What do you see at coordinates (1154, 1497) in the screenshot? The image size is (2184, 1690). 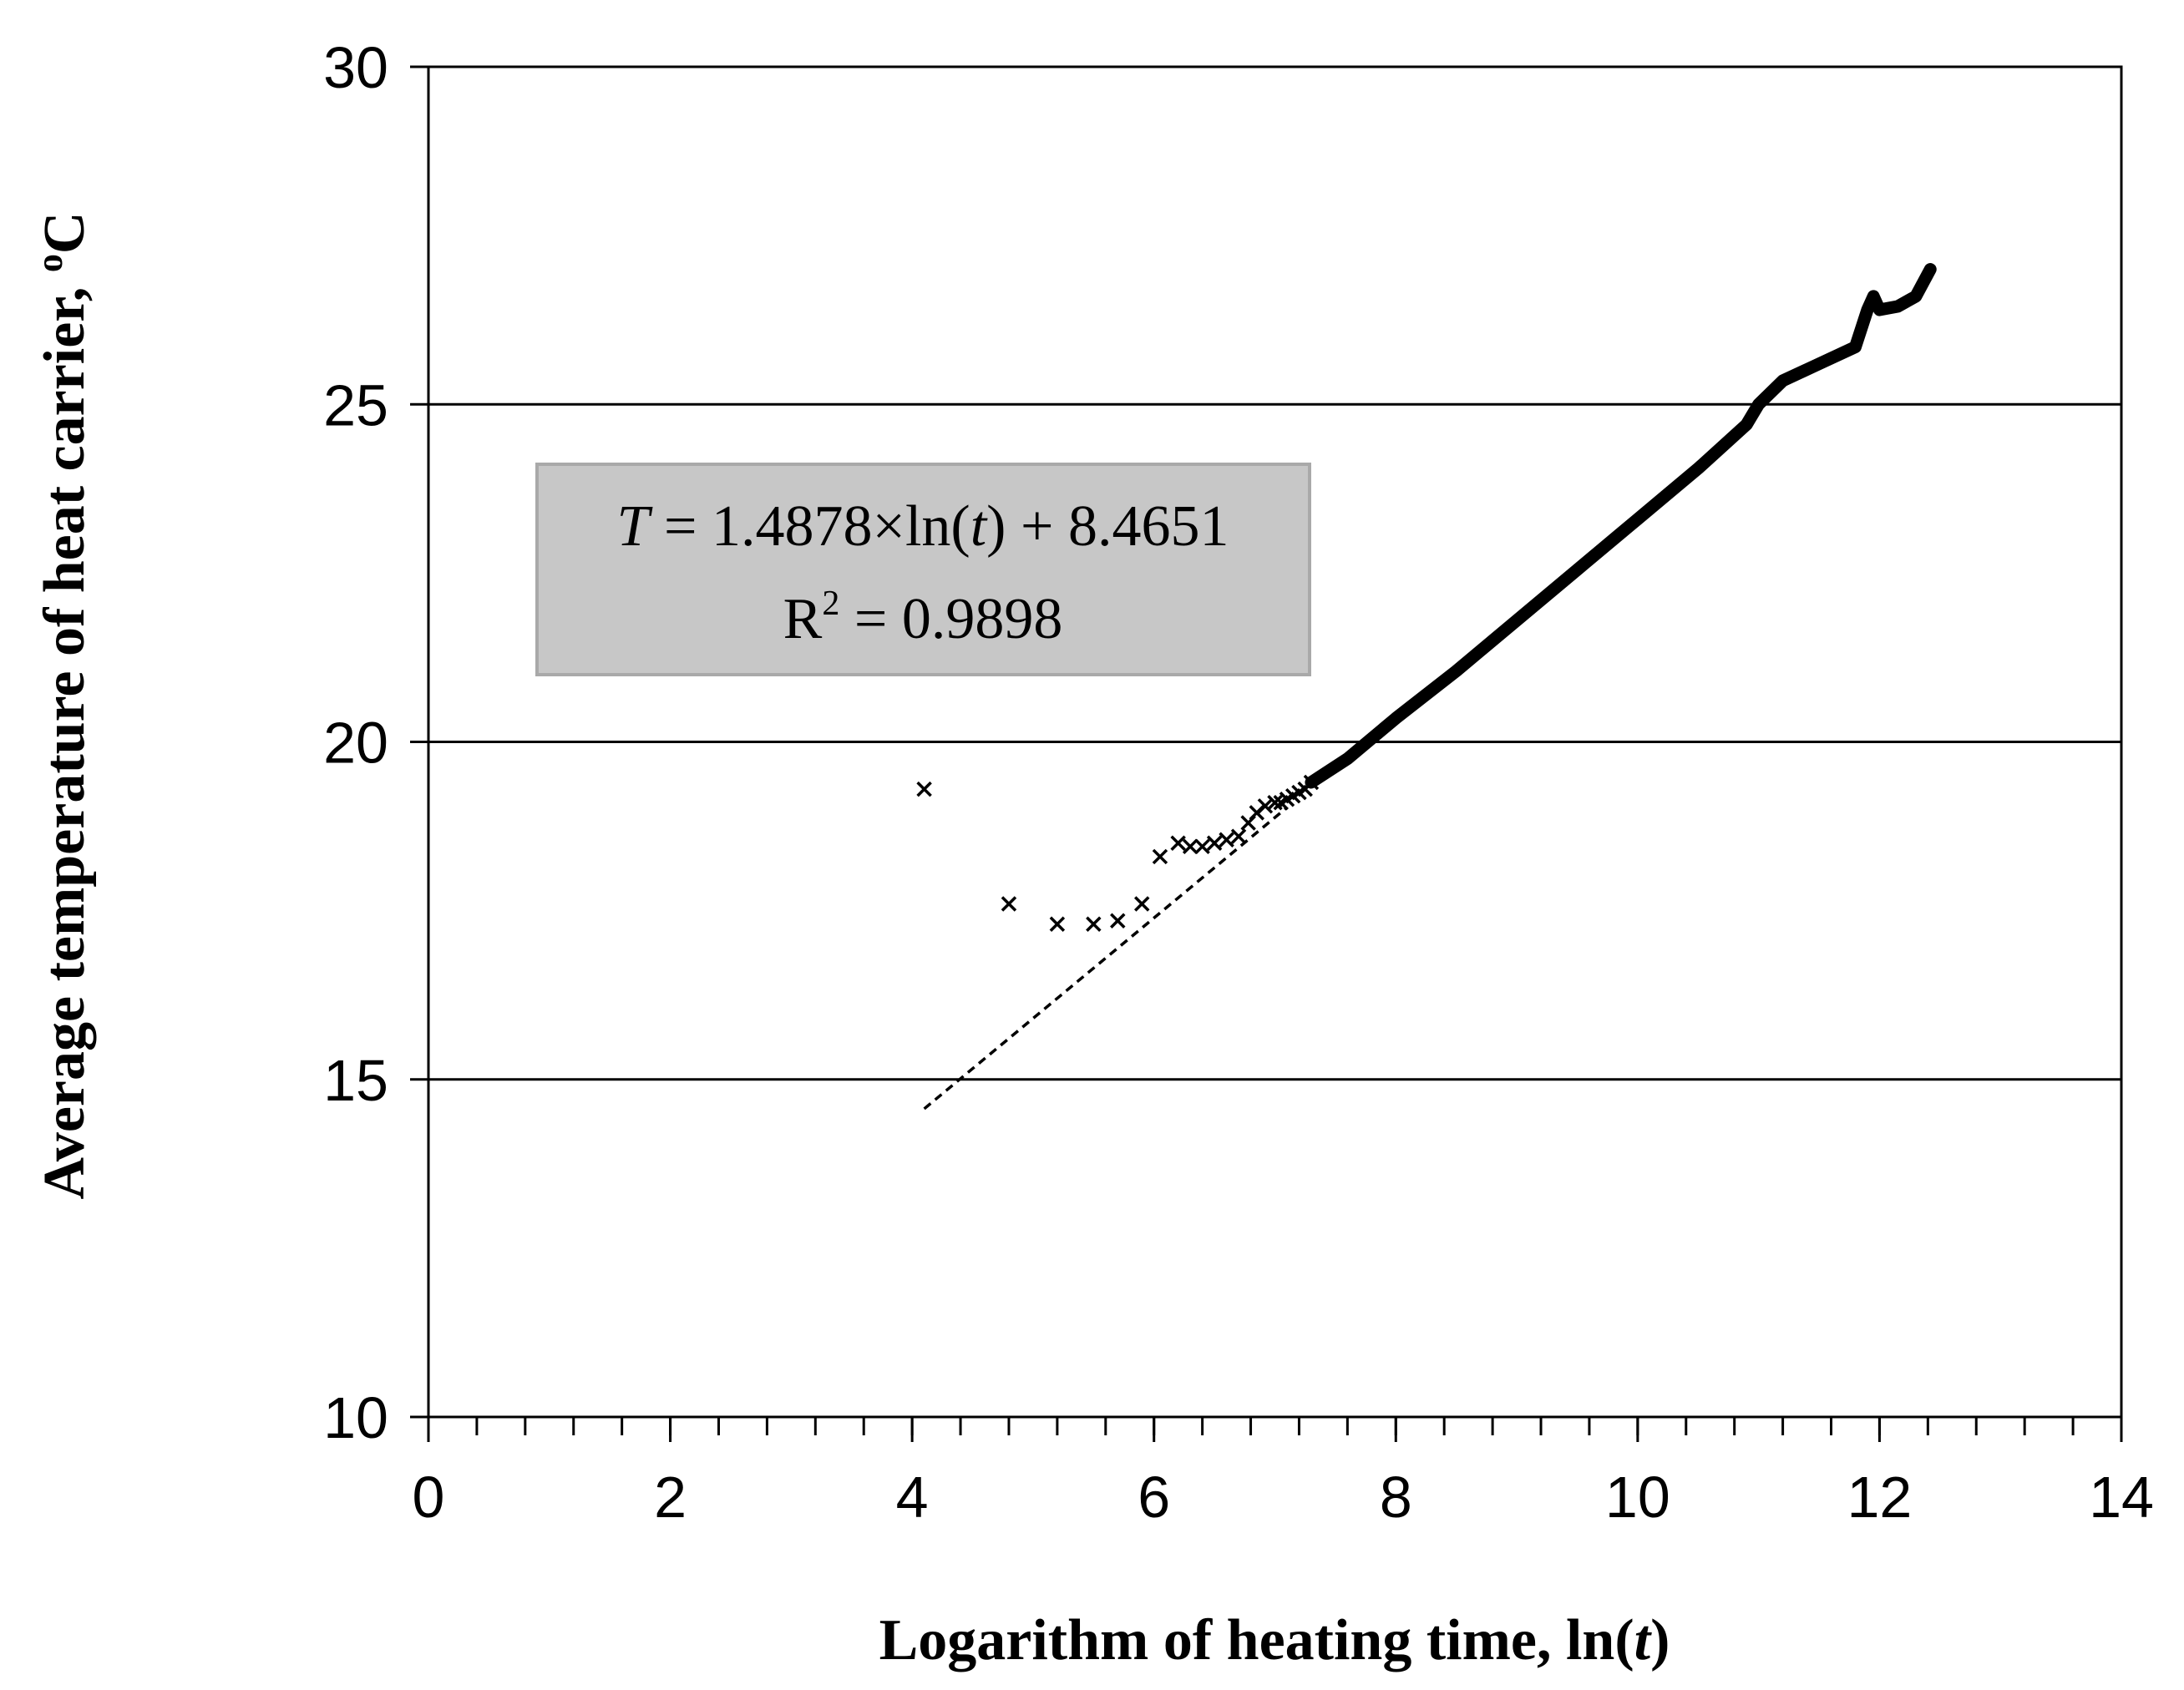 I see `x-tick-label-6: 6` at bounding box center [1154, 1497].